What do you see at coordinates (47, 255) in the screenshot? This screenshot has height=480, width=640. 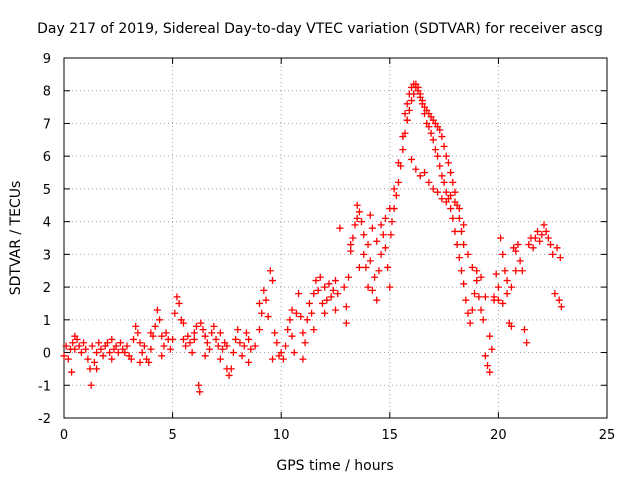 I see `y-tick-label: 3` at bounding box center [47, 255].